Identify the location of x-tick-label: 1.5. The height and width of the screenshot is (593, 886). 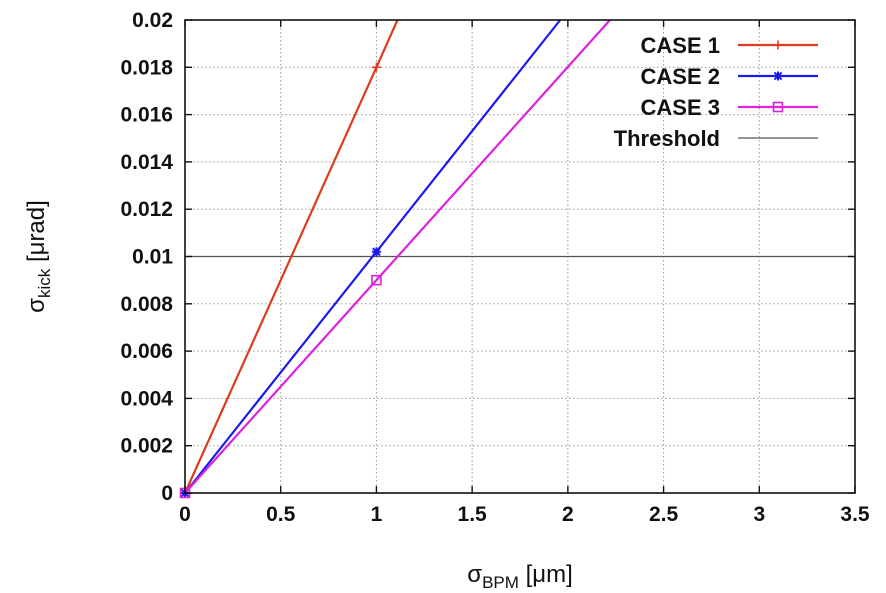
(473, 514).